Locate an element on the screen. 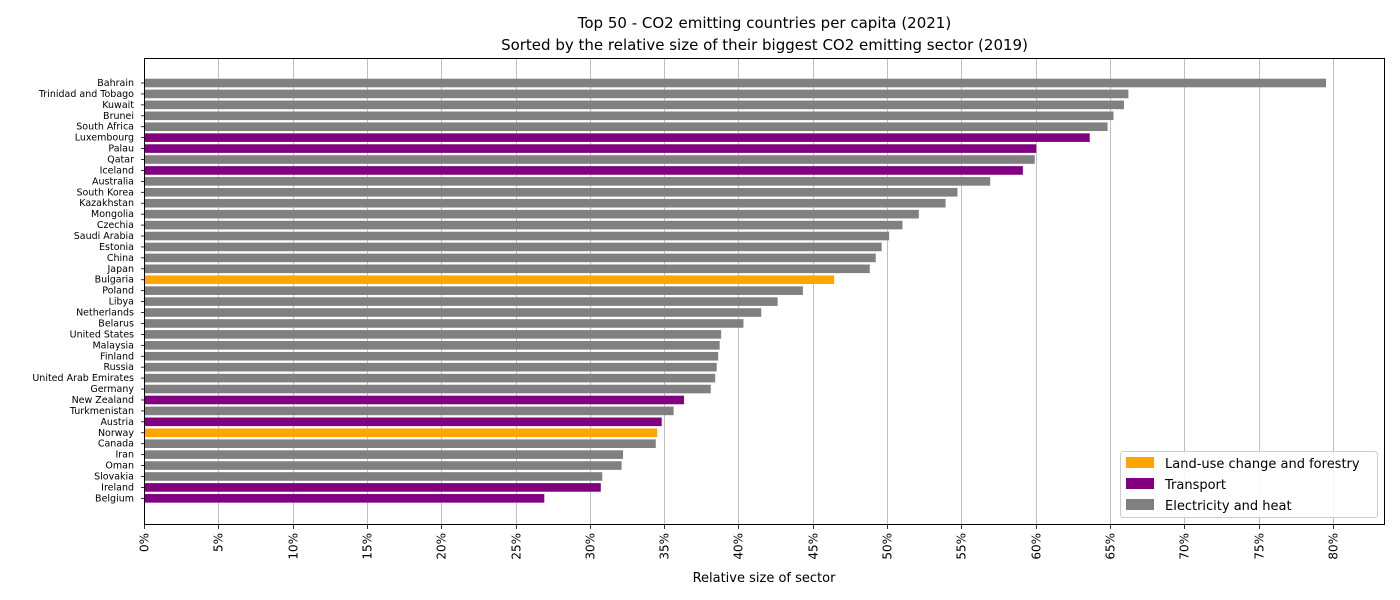 Image resolution: width=1400 pixels, height=600 pixels. x-tick-label: 35% is located at coordinates (665, 546).